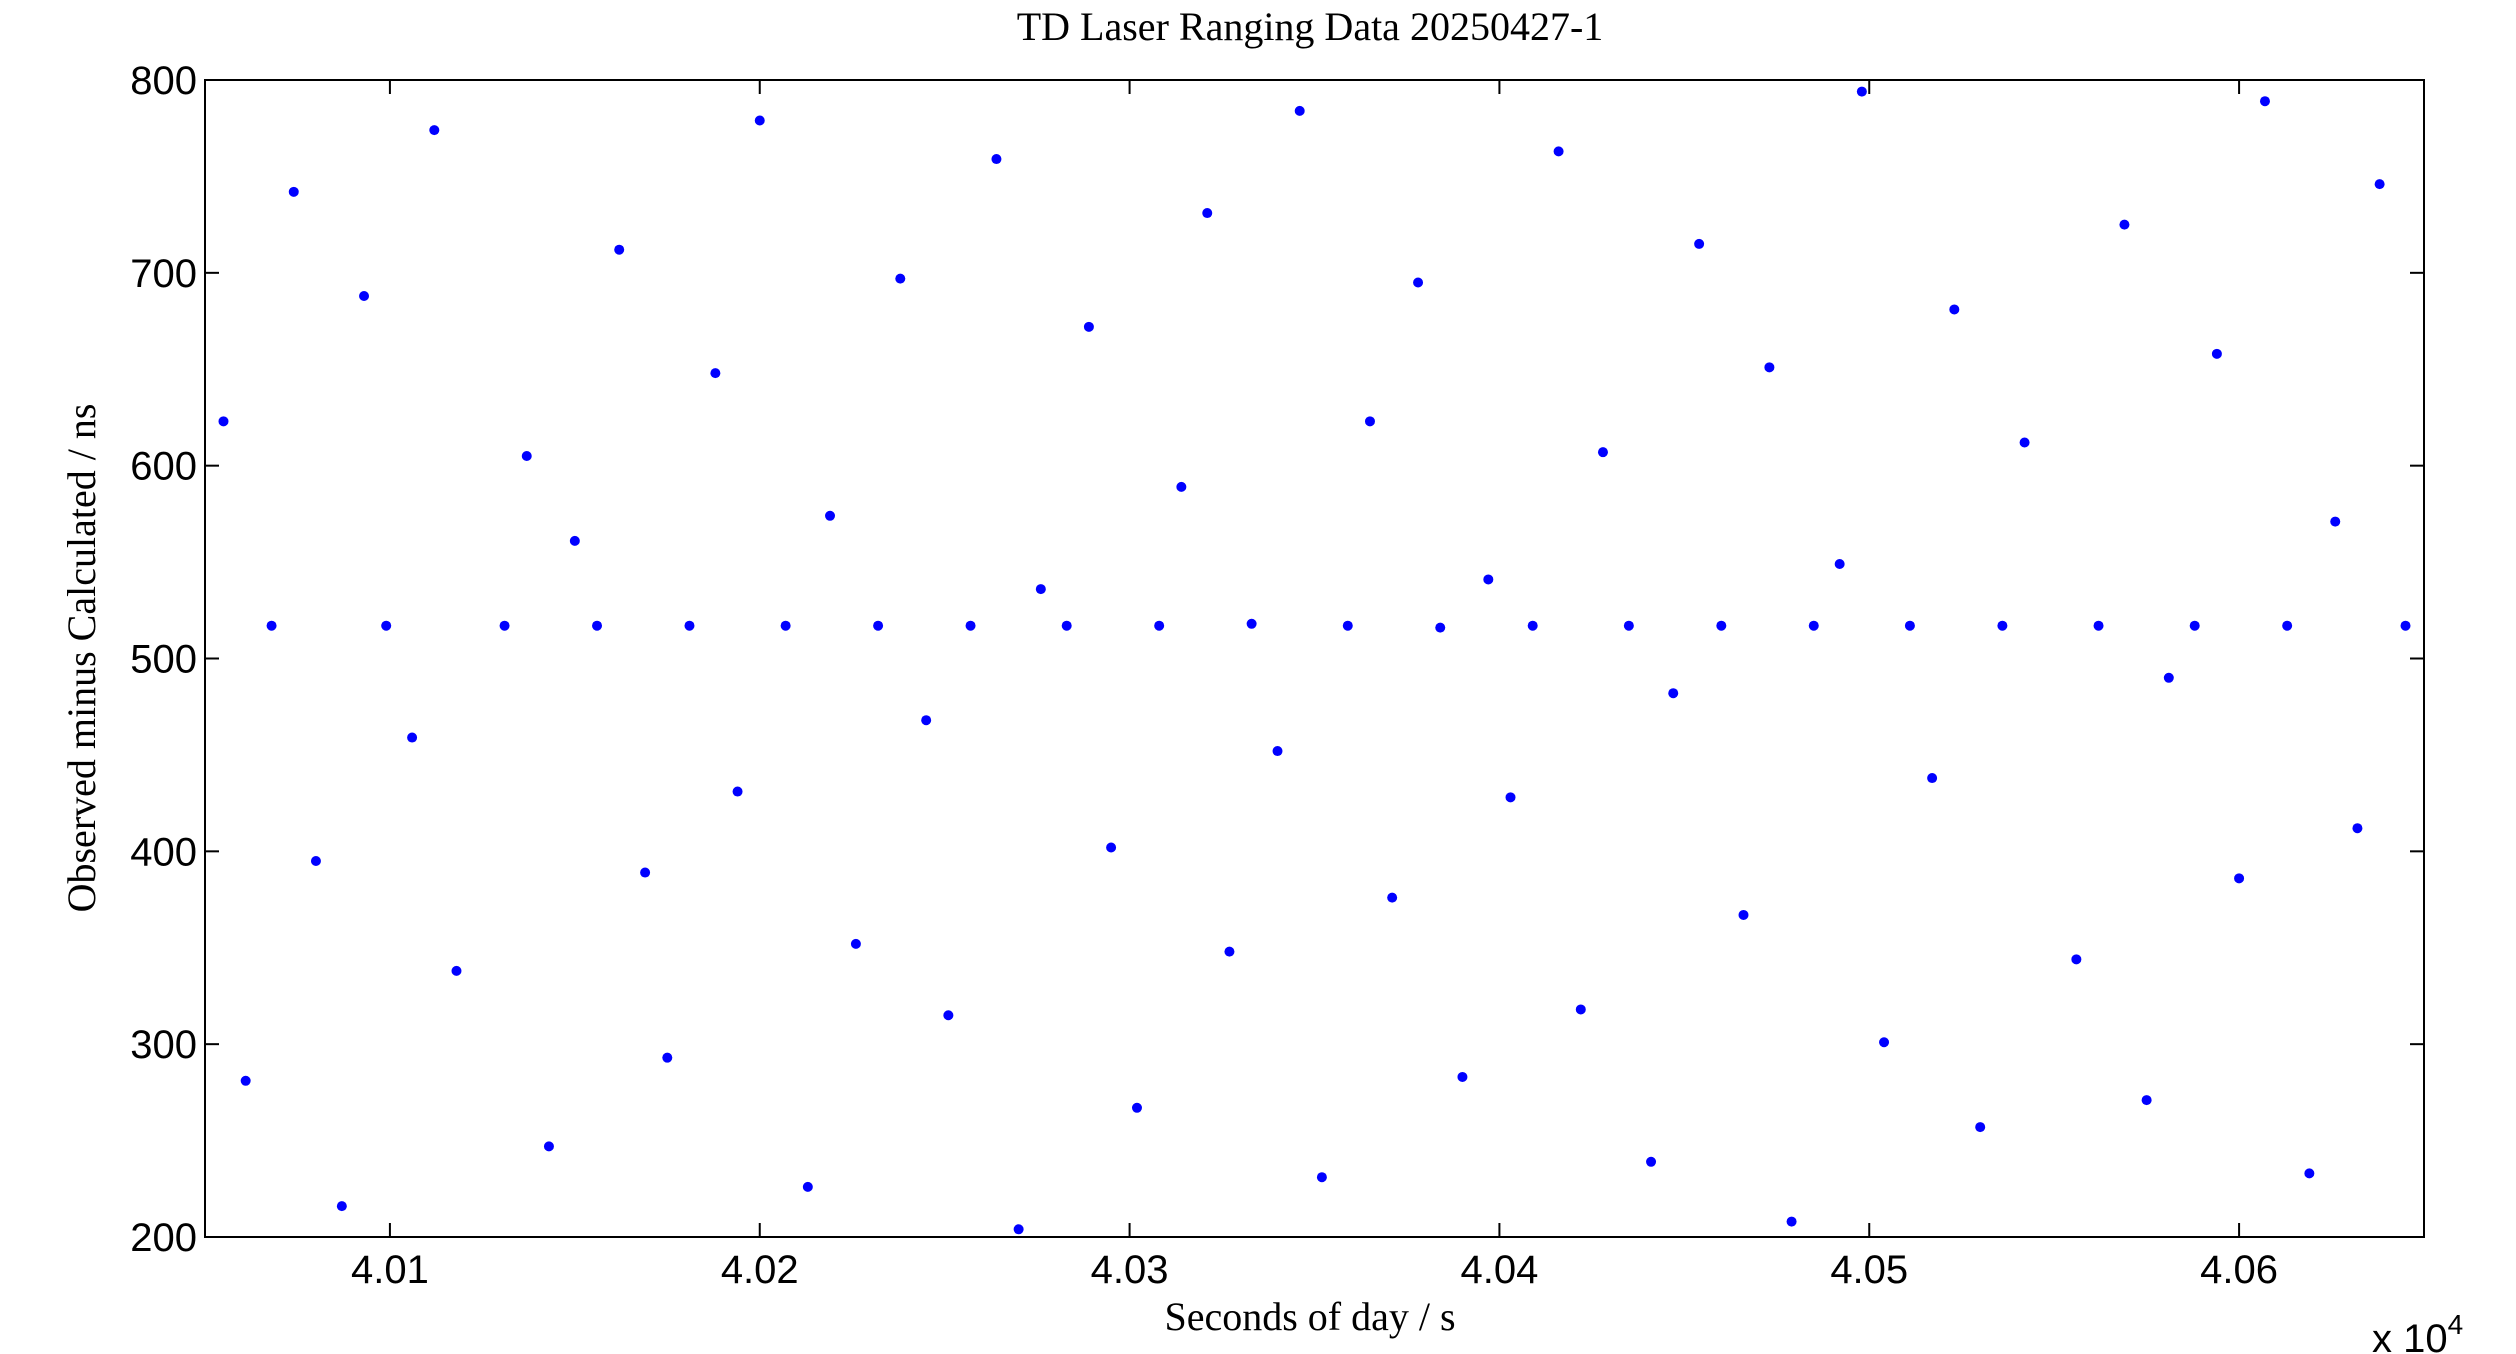 Image resolution: width=2516 pixels, height=1354 pixels. I want to click on x-multiplier: x 104, so click(2417, 1331).